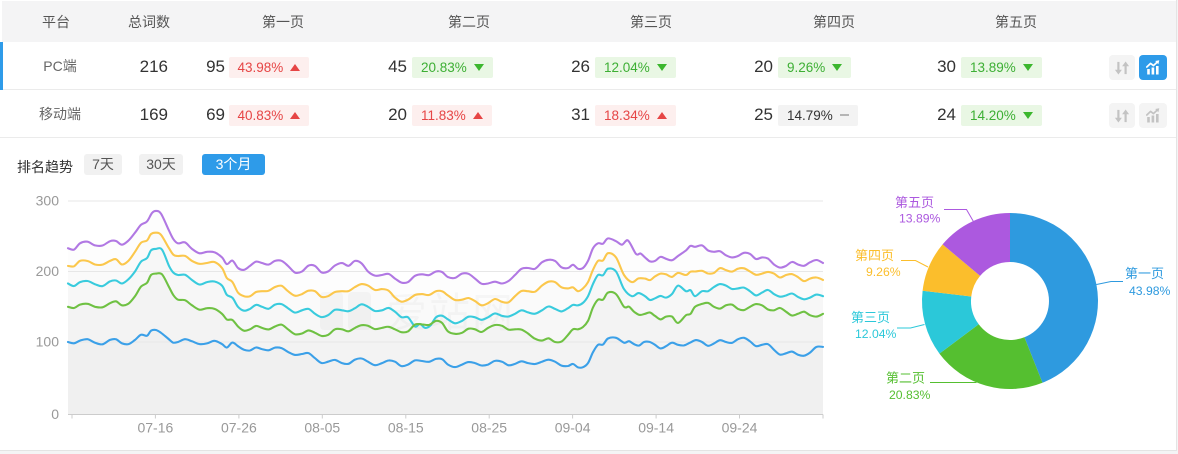 This screenshot has height=454, width=1178. I want to click on svg-text: 第三页, so click(870, 317).